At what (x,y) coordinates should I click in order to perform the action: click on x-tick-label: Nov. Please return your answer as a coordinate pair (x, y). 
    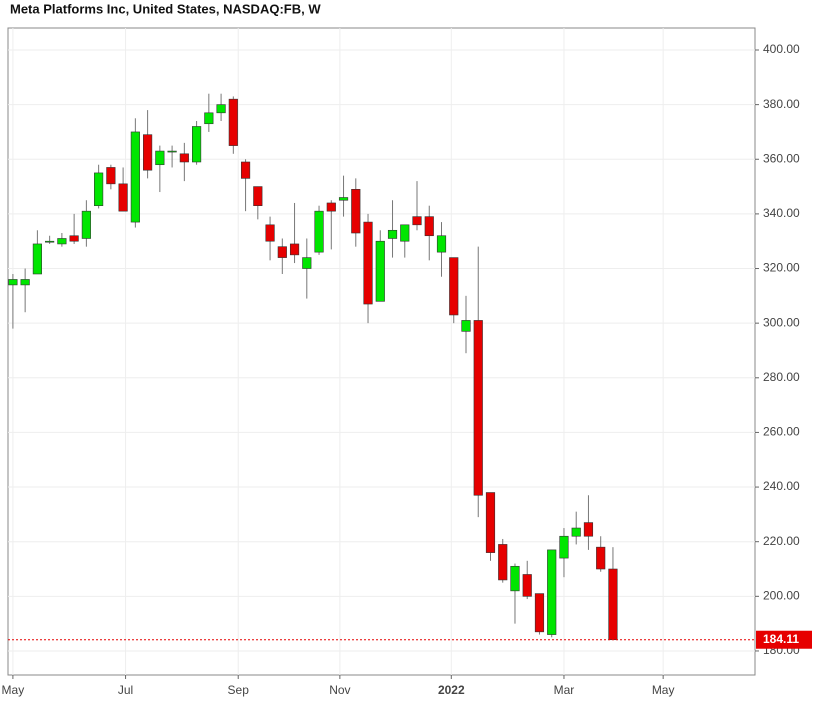
    Looking at the image, I should click on (339, 690).